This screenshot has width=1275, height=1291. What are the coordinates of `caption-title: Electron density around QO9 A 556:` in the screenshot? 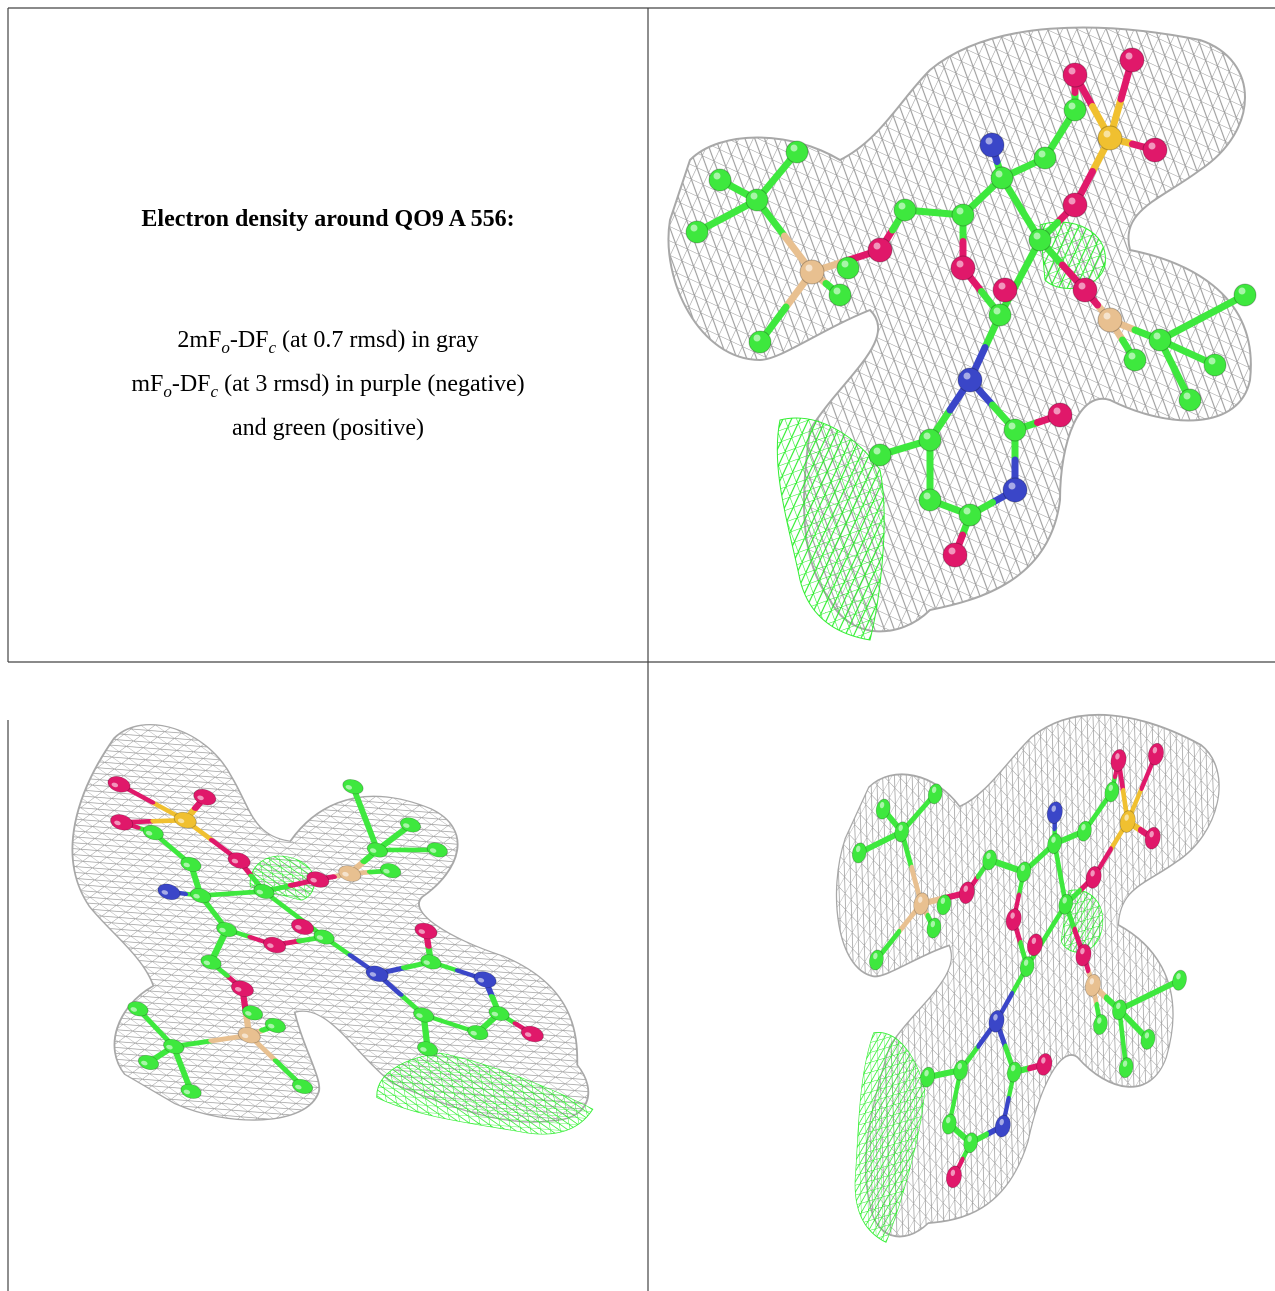 It's located at (328, 219).